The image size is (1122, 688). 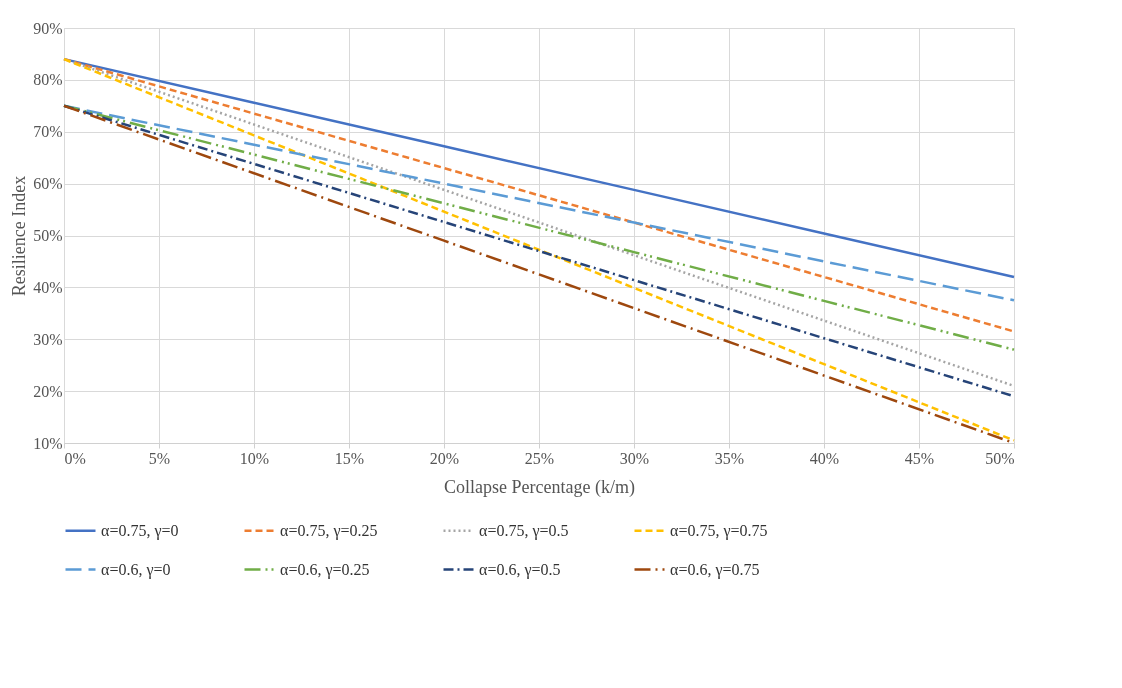 What do you see at coordinates (824, 458) in the screenshot?
I see `x-tick-label: 40%` at bounding box center [824, 458].